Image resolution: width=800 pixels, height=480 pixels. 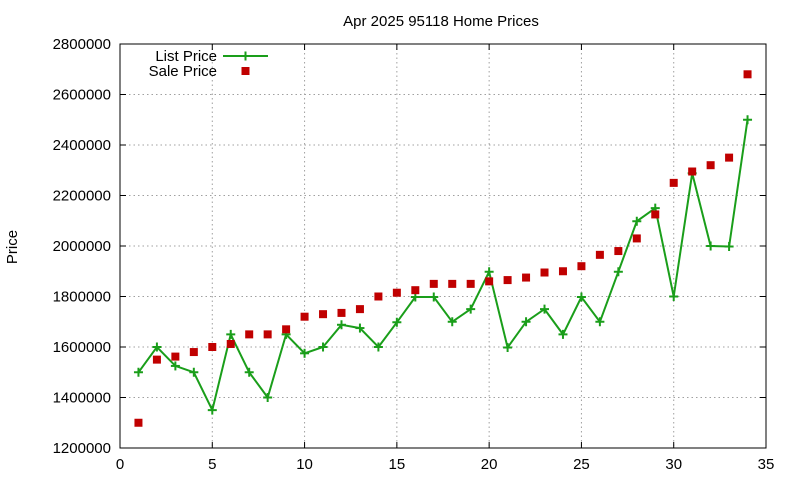 What do you see at coordinates (82, 448) in the screenshot?
I see `y-tick-label: 1200000` at bounding box center [82, 448].